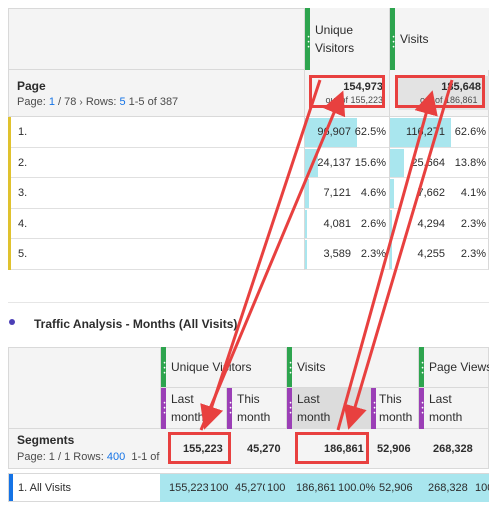 This screenshot has width=489, height=510. What do you see at coordinates (337, 254) in the screenshot?
I see `cell-value: 3,589` at bounding box center [337, 254].